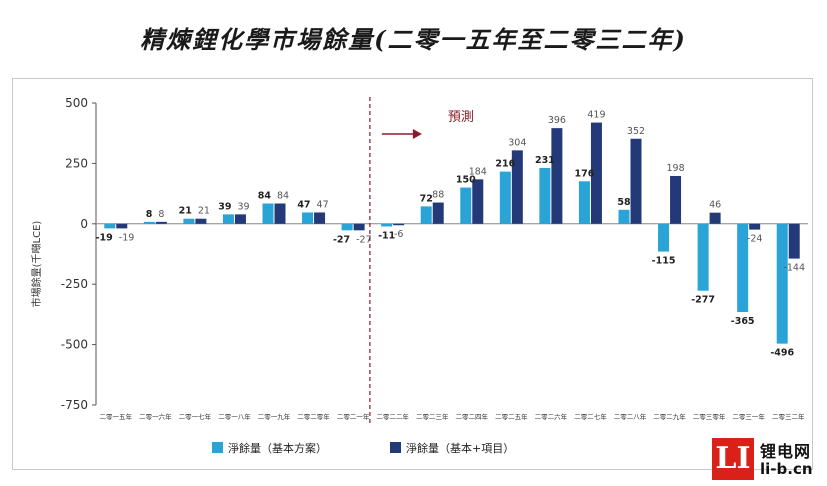 This screenshot has width=827, height=486. Describe the element at coordinates (313, 416) in the screenshot. I see `x-tick-label: 二零二零年` at that location.